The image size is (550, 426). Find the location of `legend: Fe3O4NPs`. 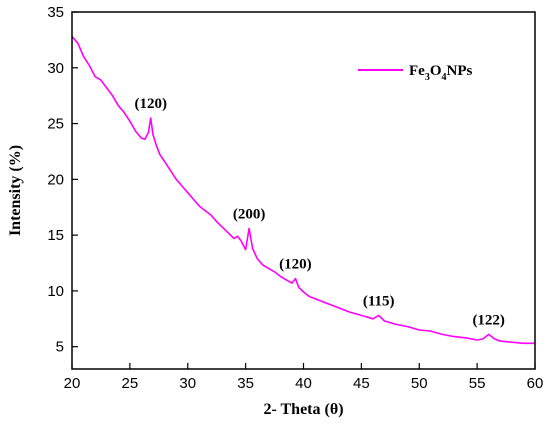

legend: Fe3O4NPs is located at coordinates (415, 73).